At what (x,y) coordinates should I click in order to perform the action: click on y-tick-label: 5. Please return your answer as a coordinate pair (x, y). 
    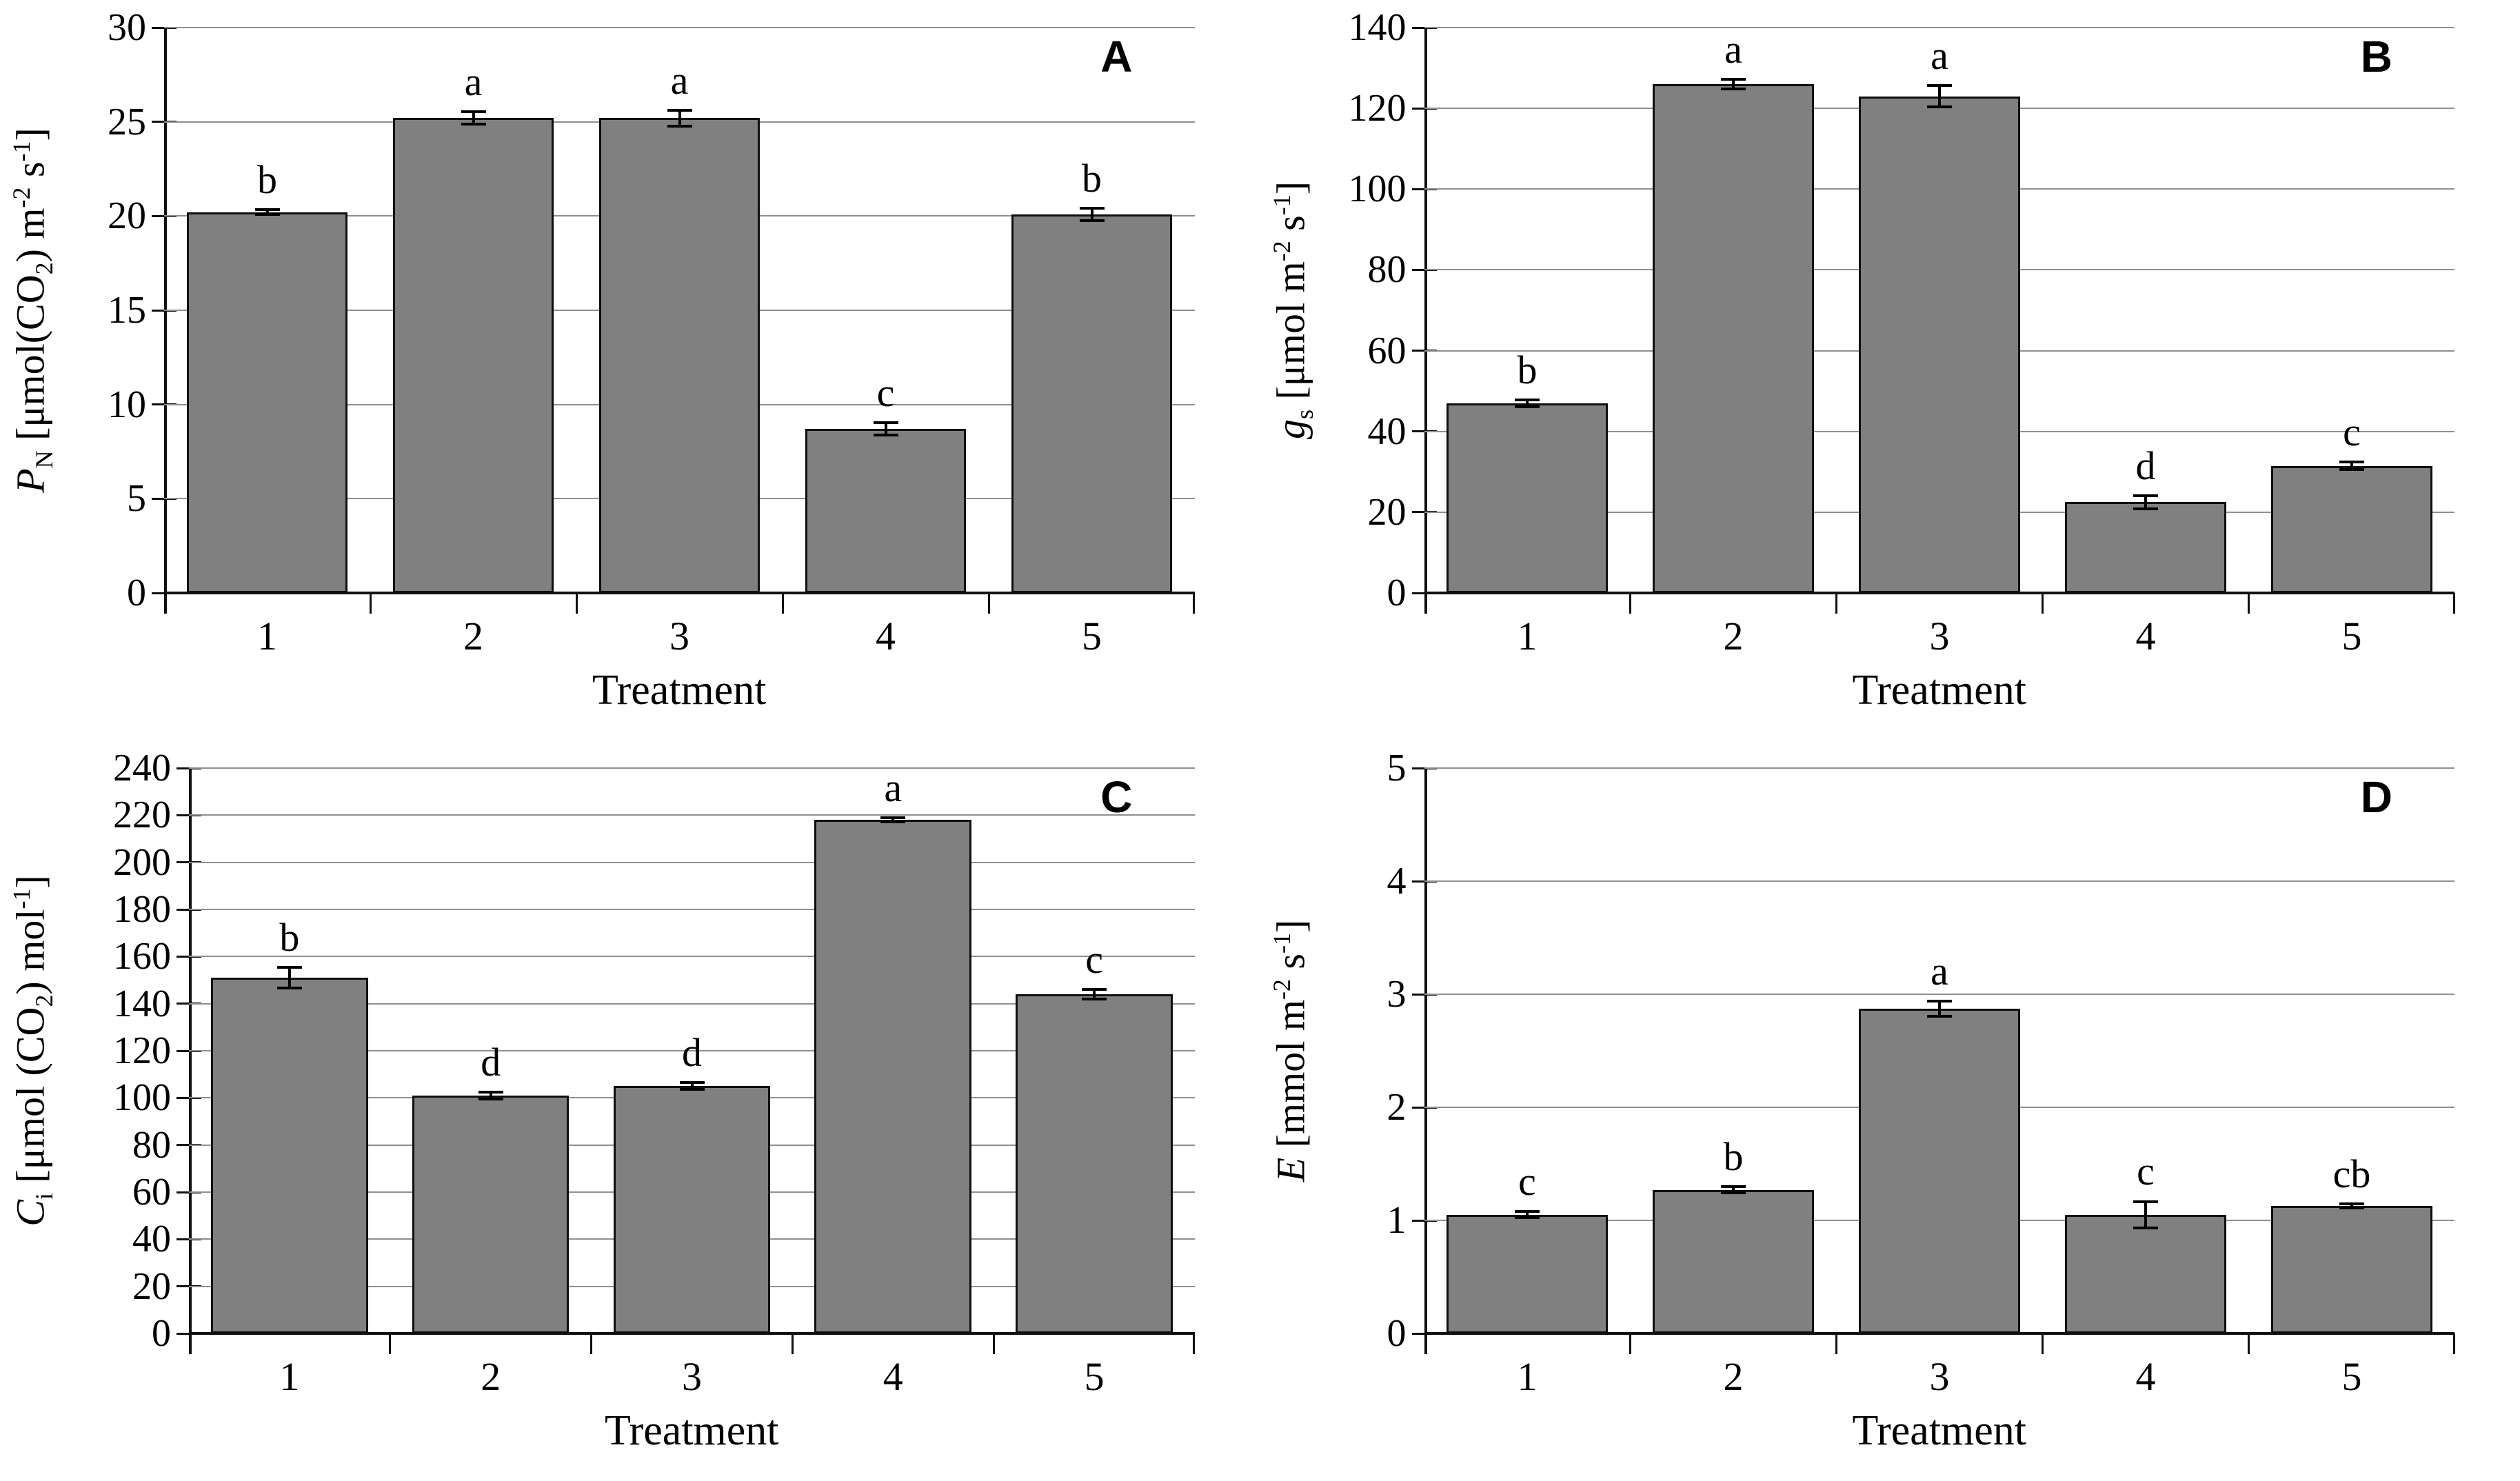
    Looking at the image, I should click on (1397, 768).